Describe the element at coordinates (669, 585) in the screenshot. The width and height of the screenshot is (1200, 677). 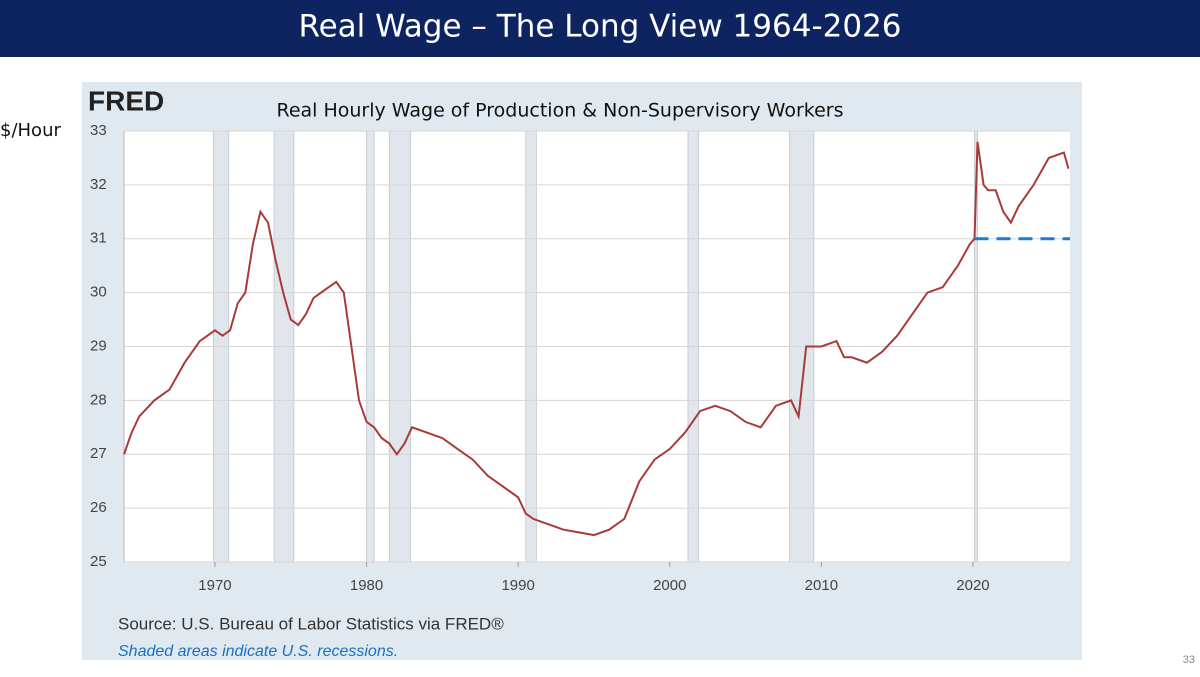
I see `x-tick-label: 2000` at that location.